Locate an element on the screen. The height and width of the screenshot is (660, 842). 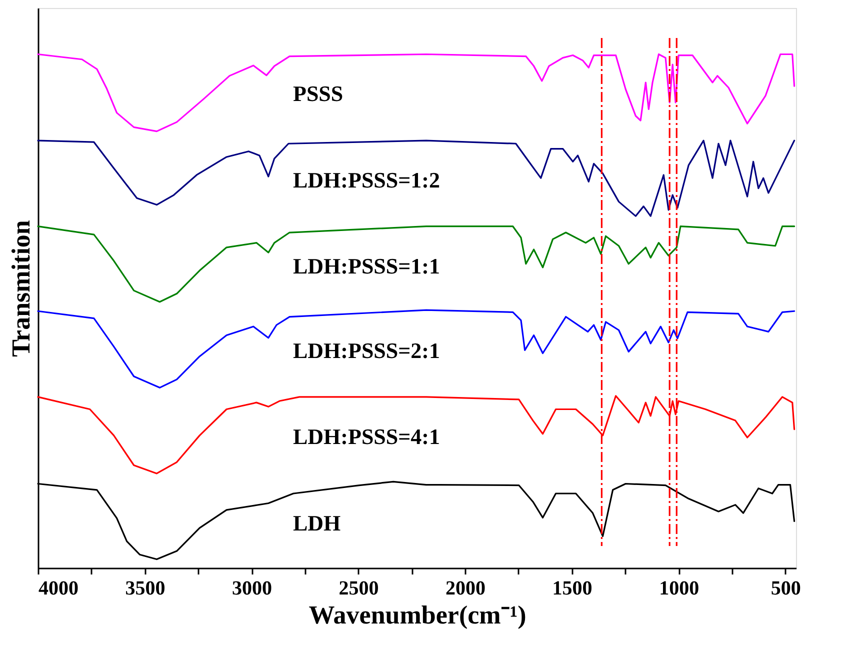
series-label: LDH:PSSS=1:2 is located at coordinates (366, 180).